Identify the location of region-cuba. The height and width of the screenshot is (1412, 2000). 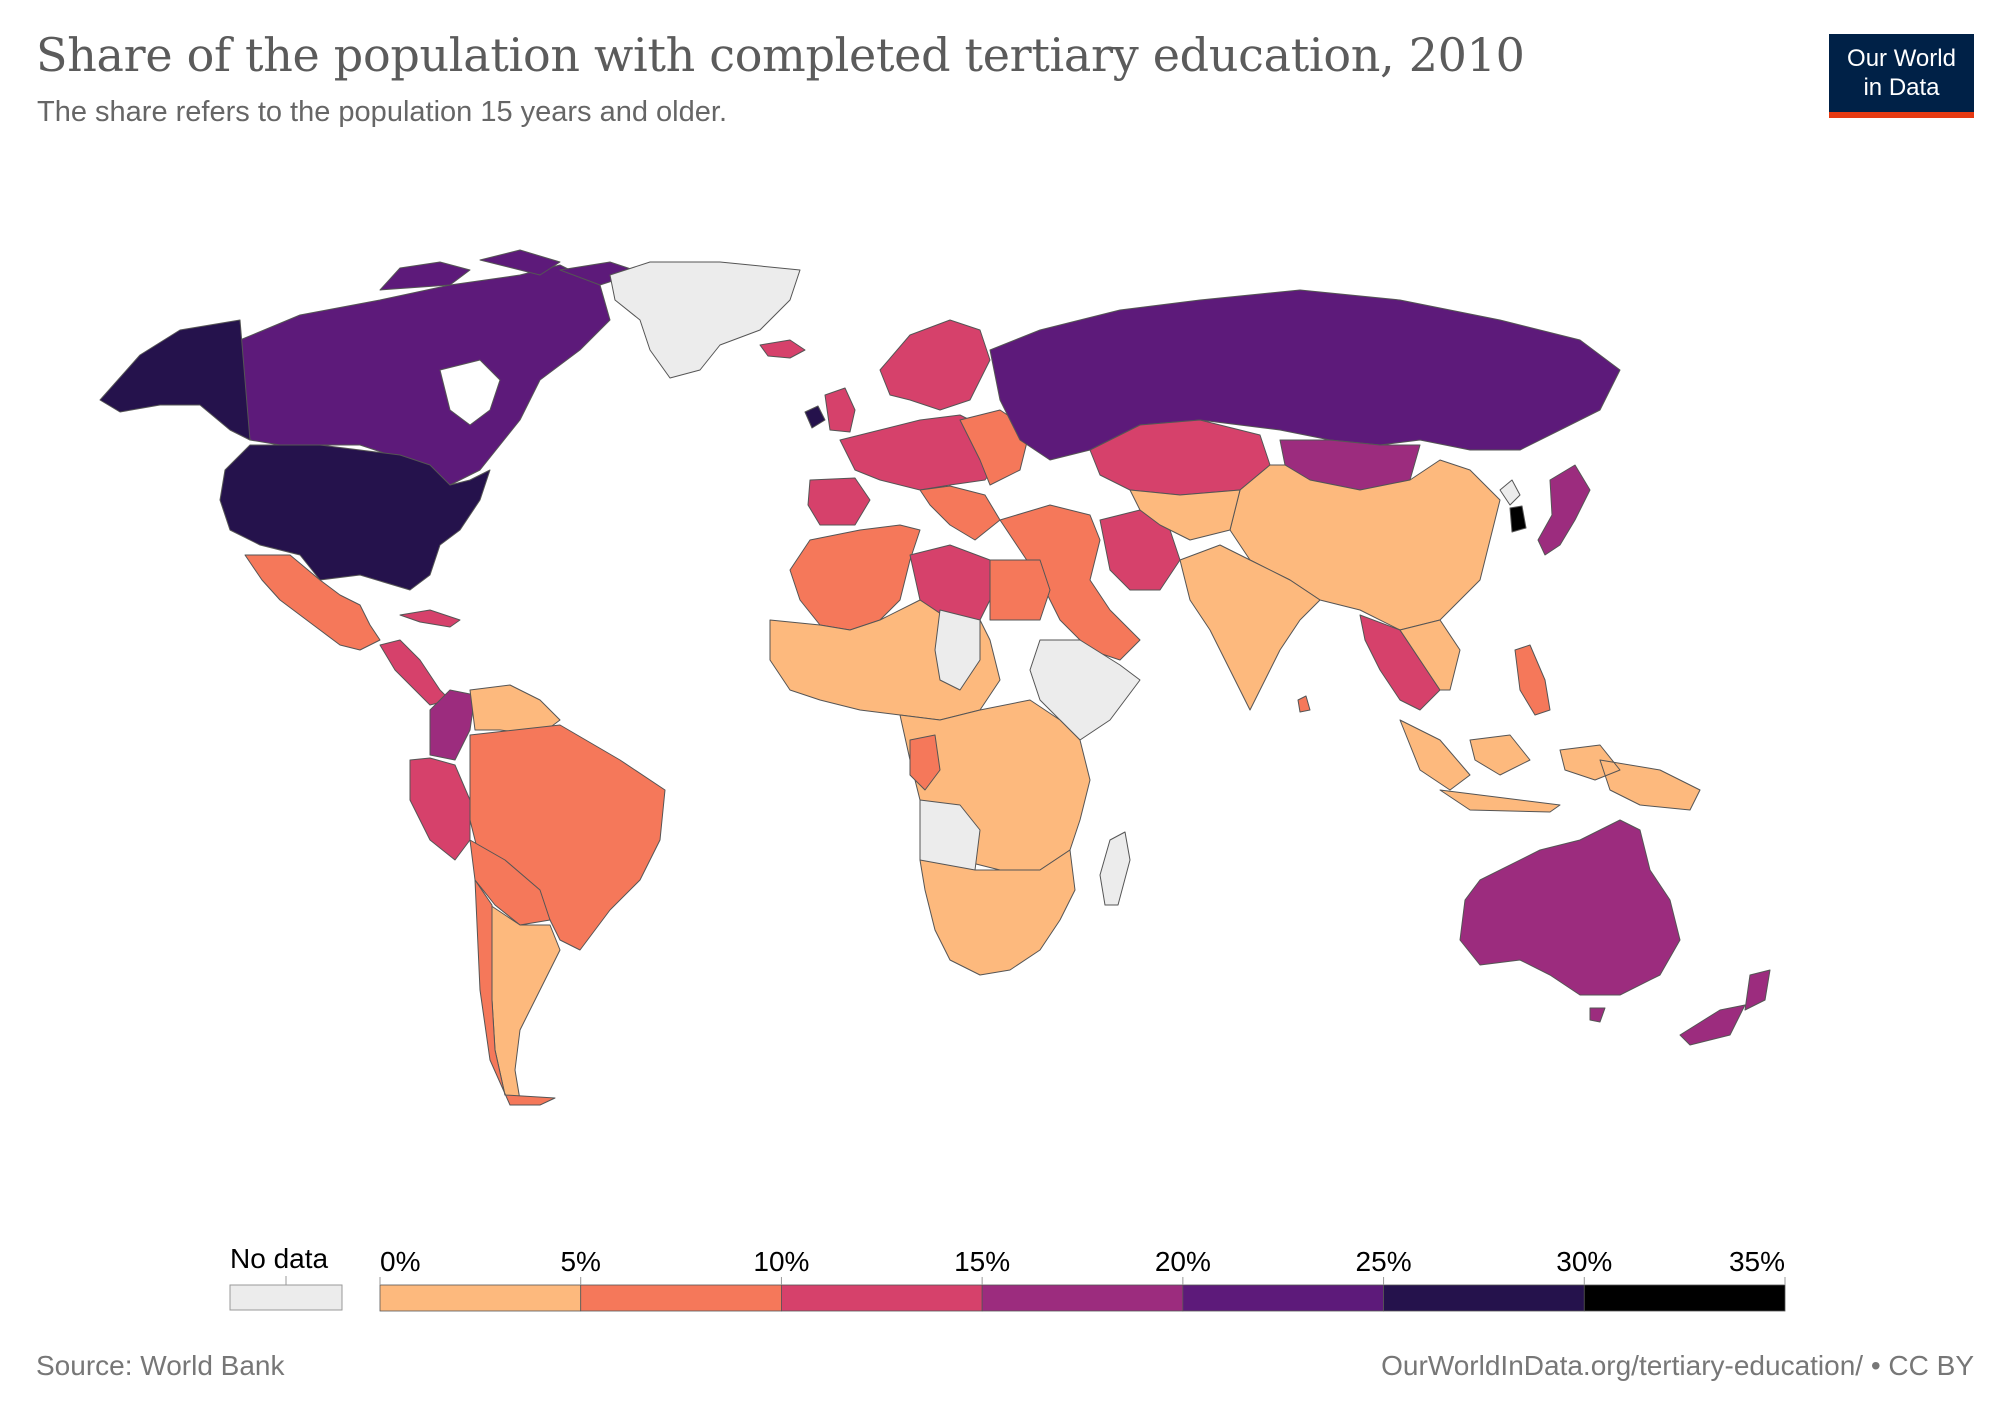
(430, 618).